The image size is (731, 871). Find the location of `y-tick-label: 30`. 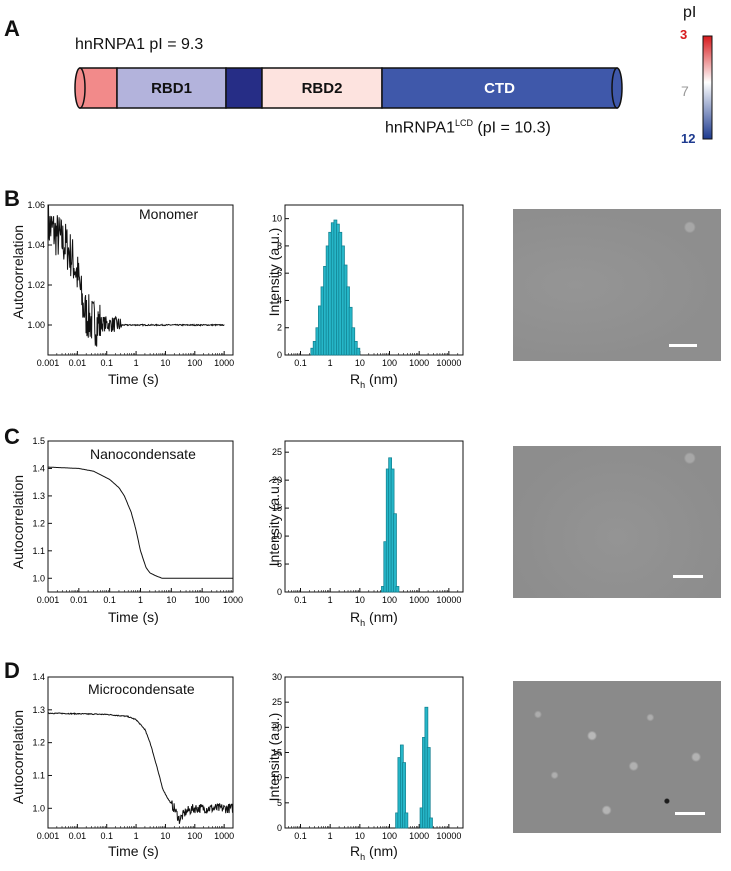

y-tick-label: 30 is located at coordinates (277, 677).